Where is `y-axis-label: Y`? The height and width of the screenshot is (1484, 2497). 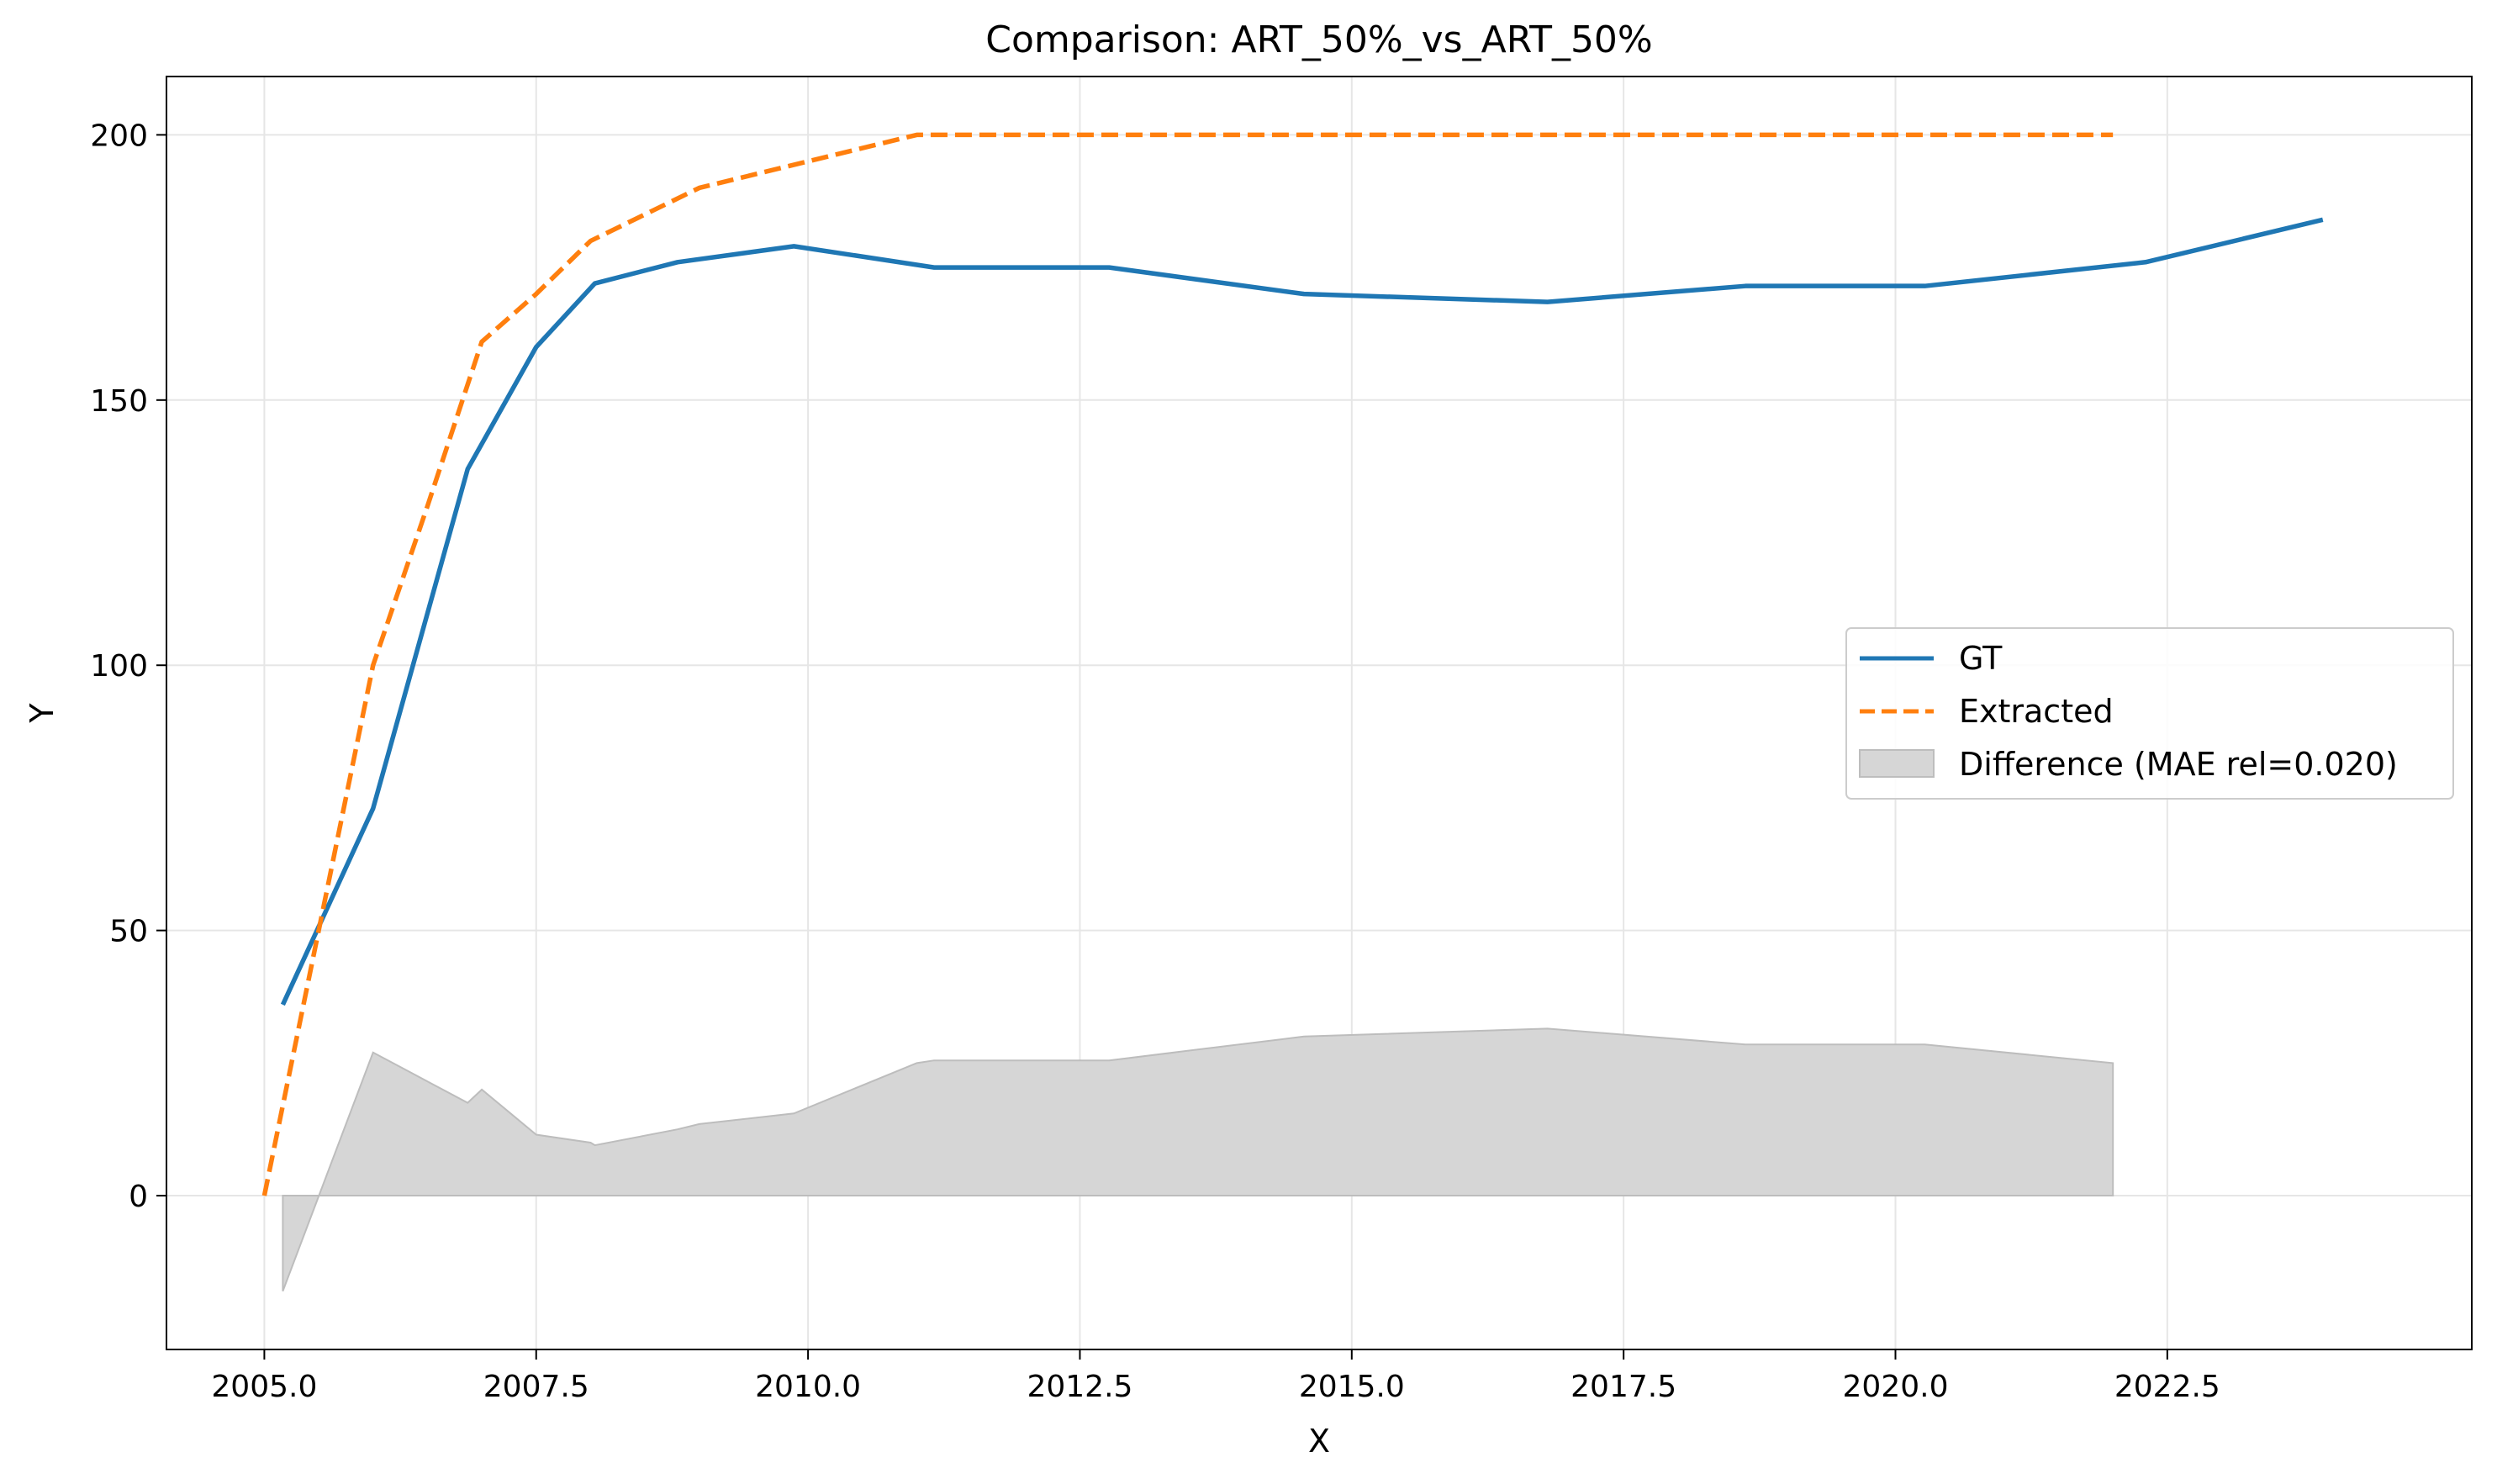 y-axis-label: Y is located at coordinates (42, 713).